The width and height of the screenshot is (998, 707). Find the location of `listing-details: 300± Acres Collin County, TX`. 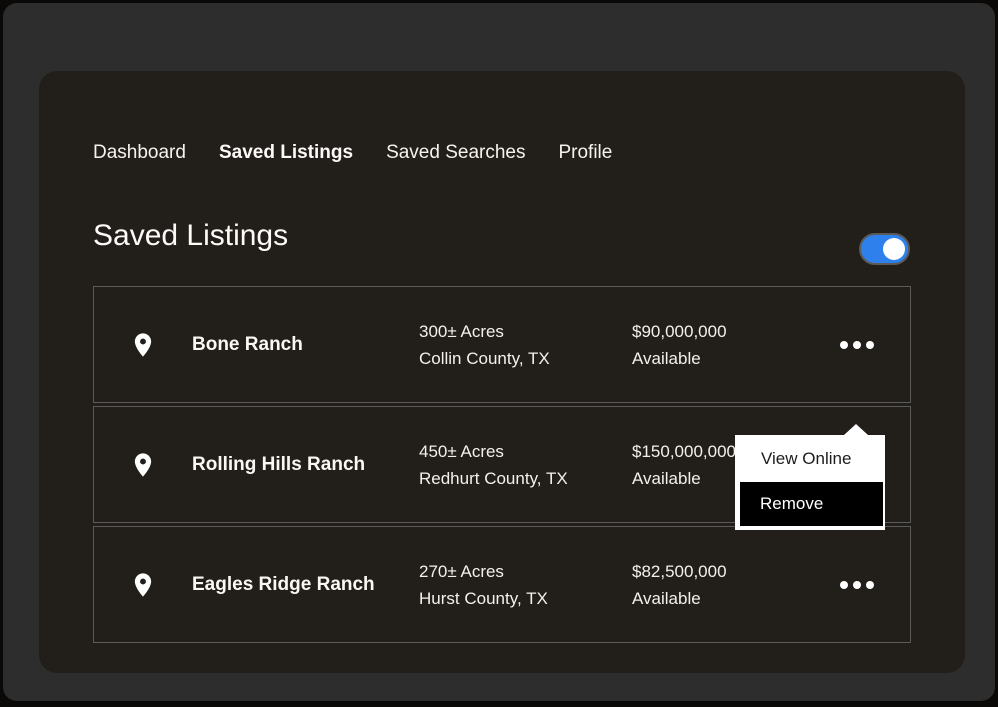

listing-details: 300± Acres Collin County, TX is located at coordinates (525, 345).